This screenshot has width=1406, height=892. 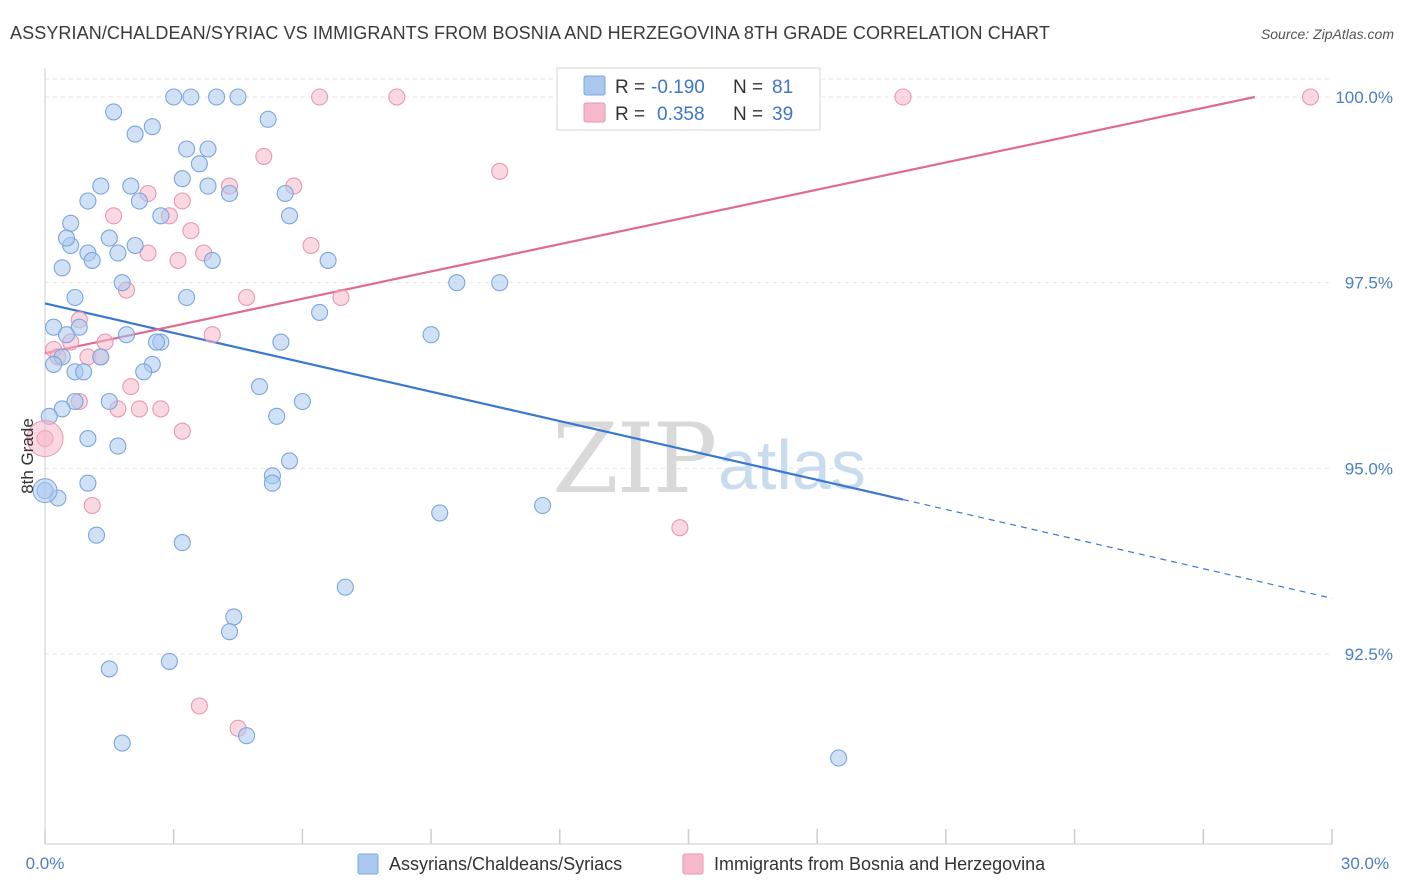 What do you see at coordinates (748, 87) in the screenshot?
I see `stats-n-label-blue: N =` at bounding box center [748, 87].